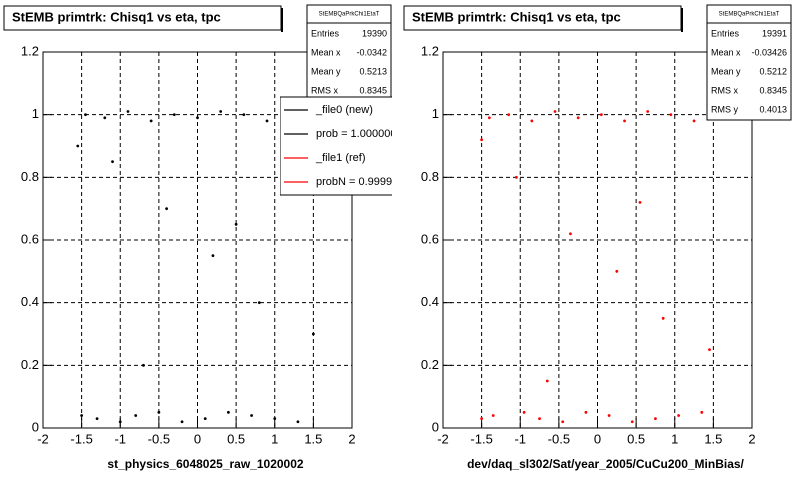  What do you see at coordinates (236, 438) in the screenshot?
I see `x-tick-label: 0.5` at bounding box center [236, 438].